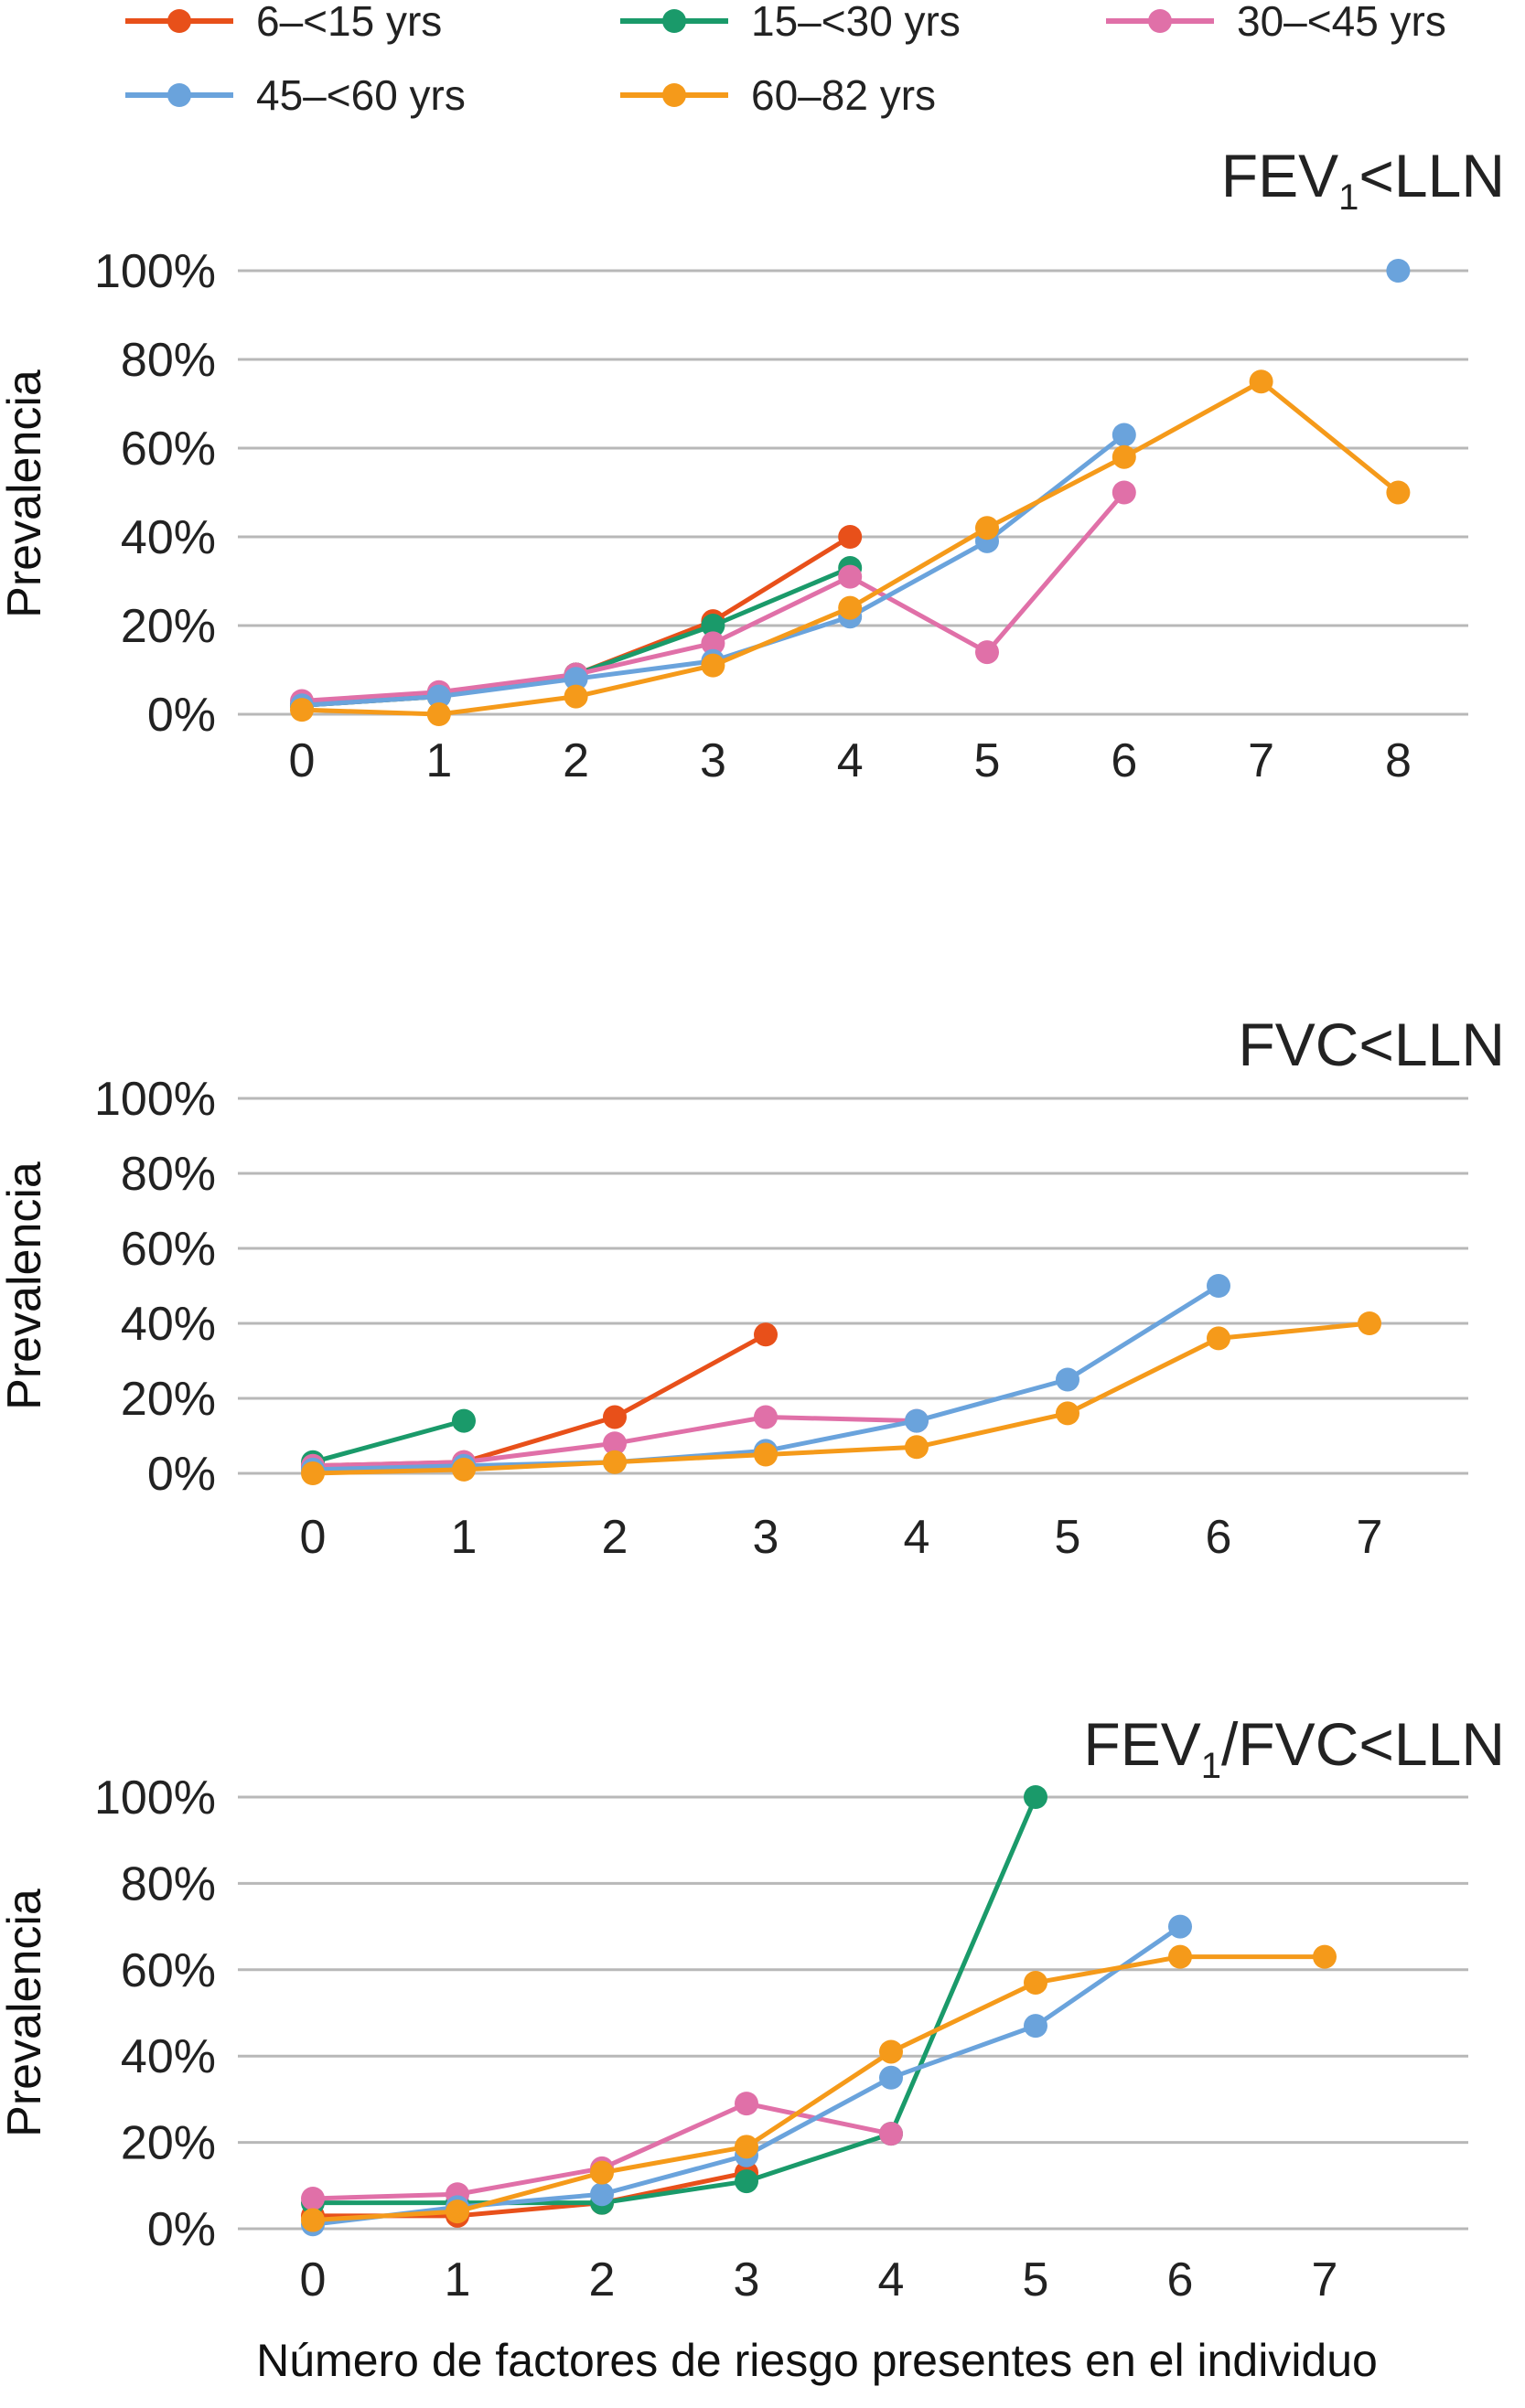 The height and width of the screenshot is (2408, 1525). Describe the element at coordinates (25, 494) in the screenshot. I see `y-axis-label: Prevalencia` at that location.